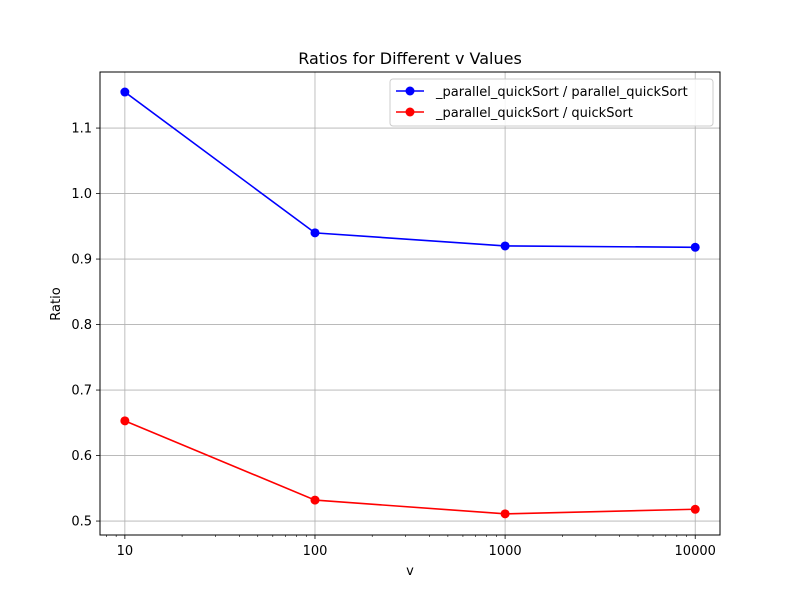 This screenshot has width=800, height=600. Describe the element at coordinates (81, 456) in the screenshot. I see `y-tick-label: 0.6` at that location.